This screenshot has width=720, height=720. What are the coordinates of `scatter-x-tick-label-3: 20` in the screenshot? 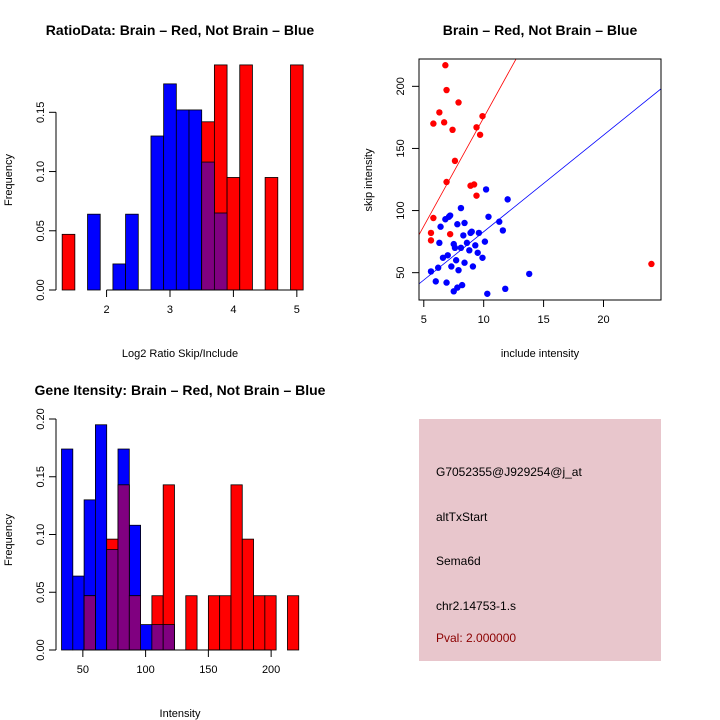 It's located at (603, 320).